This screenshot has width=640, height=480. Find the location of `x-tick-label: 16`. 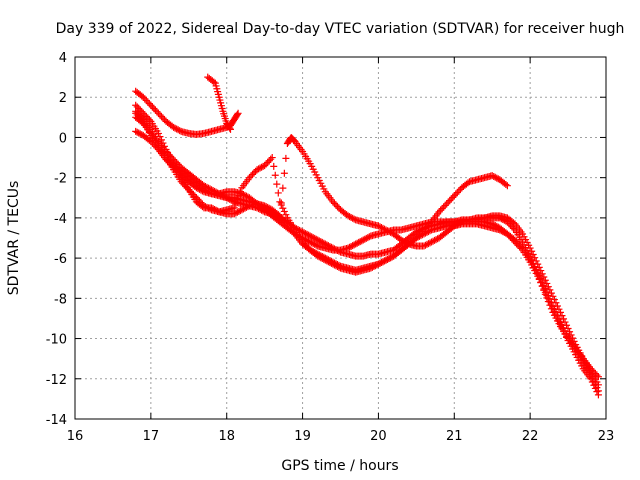

x-tick-label: 16 is located at coordinates (75, 436).